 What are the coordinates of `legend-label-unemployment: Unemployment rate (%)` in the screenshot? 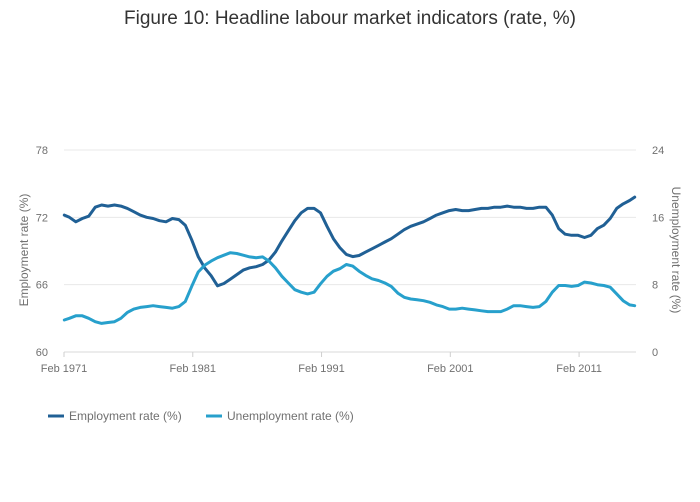 It's located at (290, 416).